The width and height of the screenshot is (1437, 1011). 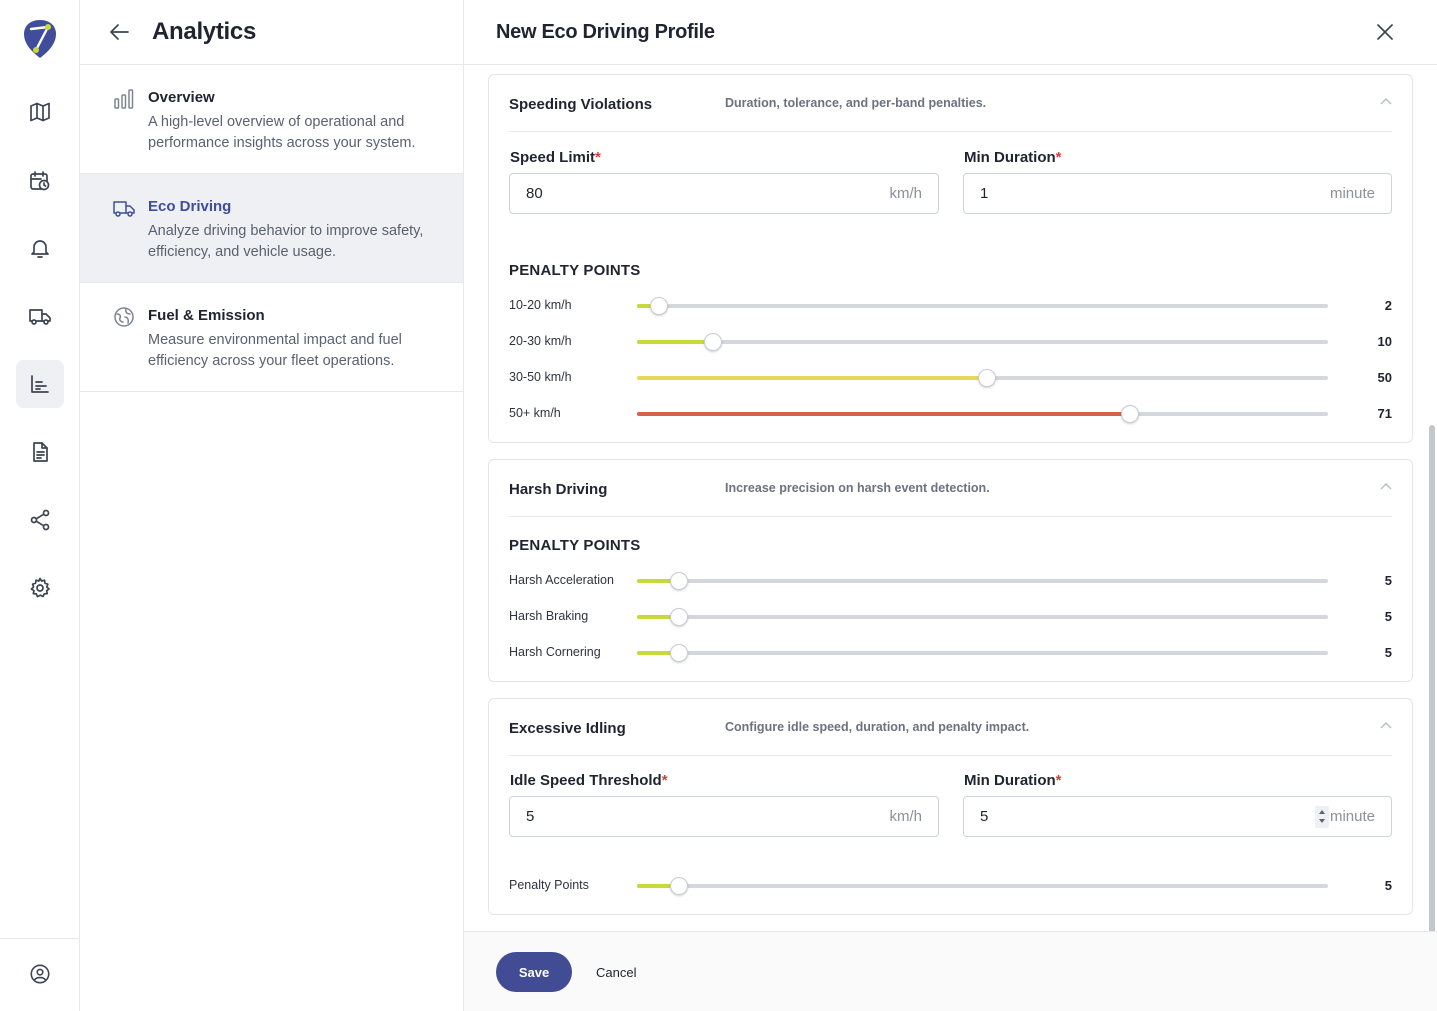 What do you see at coordinates (1322, 817) in the screenshot?
I see `number-stepper-icon` at bounding box center [1322, 817].